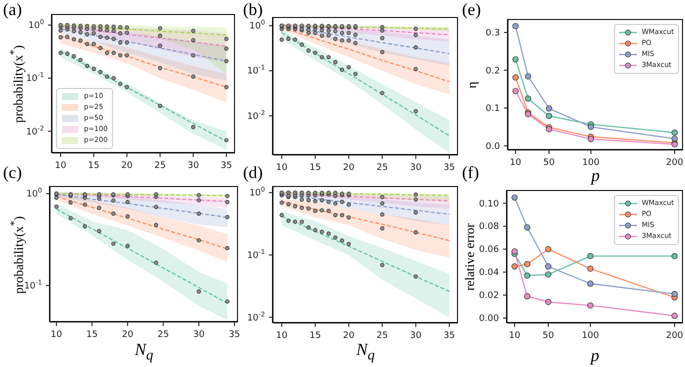  I want to click on y-tick-label: 0.10, so click(489, 204).